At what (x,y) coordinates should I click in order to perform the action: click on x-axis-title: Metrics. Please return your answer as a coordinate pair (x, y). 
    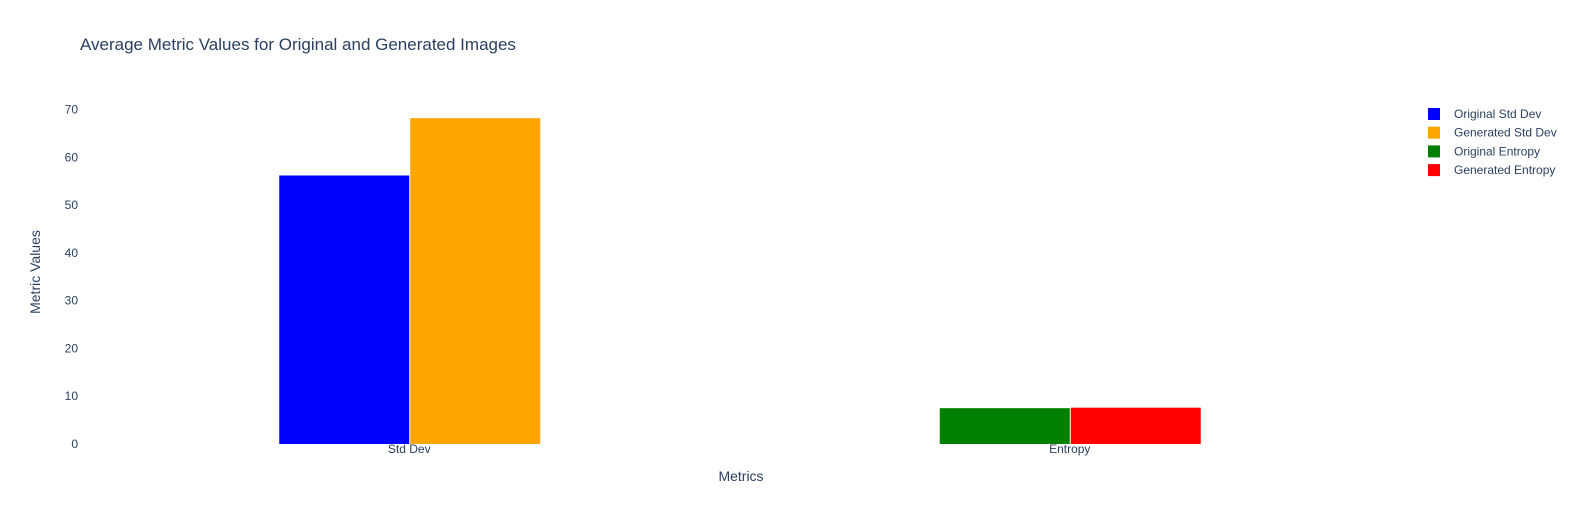
    Looking at the image, I should click on (740, 476).